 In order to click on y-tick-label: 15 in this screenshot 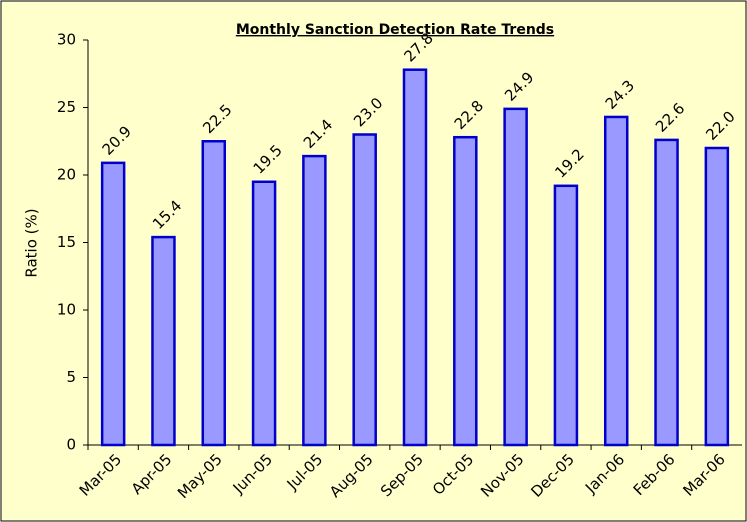, I will do `click(66, 242)`.